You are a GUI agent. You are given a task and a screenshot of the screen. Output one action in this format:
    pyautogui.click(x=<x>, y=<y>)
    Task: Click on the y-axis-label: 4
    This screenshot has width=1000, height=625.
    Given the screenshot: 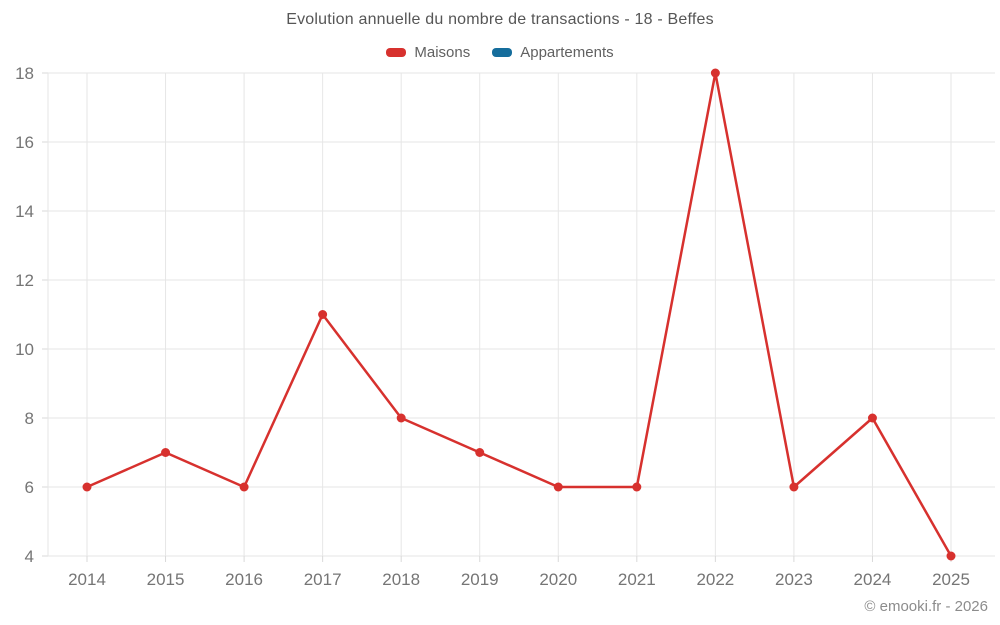 What is the action you would take?
    pyautogui.click(x=29, y=556)
    